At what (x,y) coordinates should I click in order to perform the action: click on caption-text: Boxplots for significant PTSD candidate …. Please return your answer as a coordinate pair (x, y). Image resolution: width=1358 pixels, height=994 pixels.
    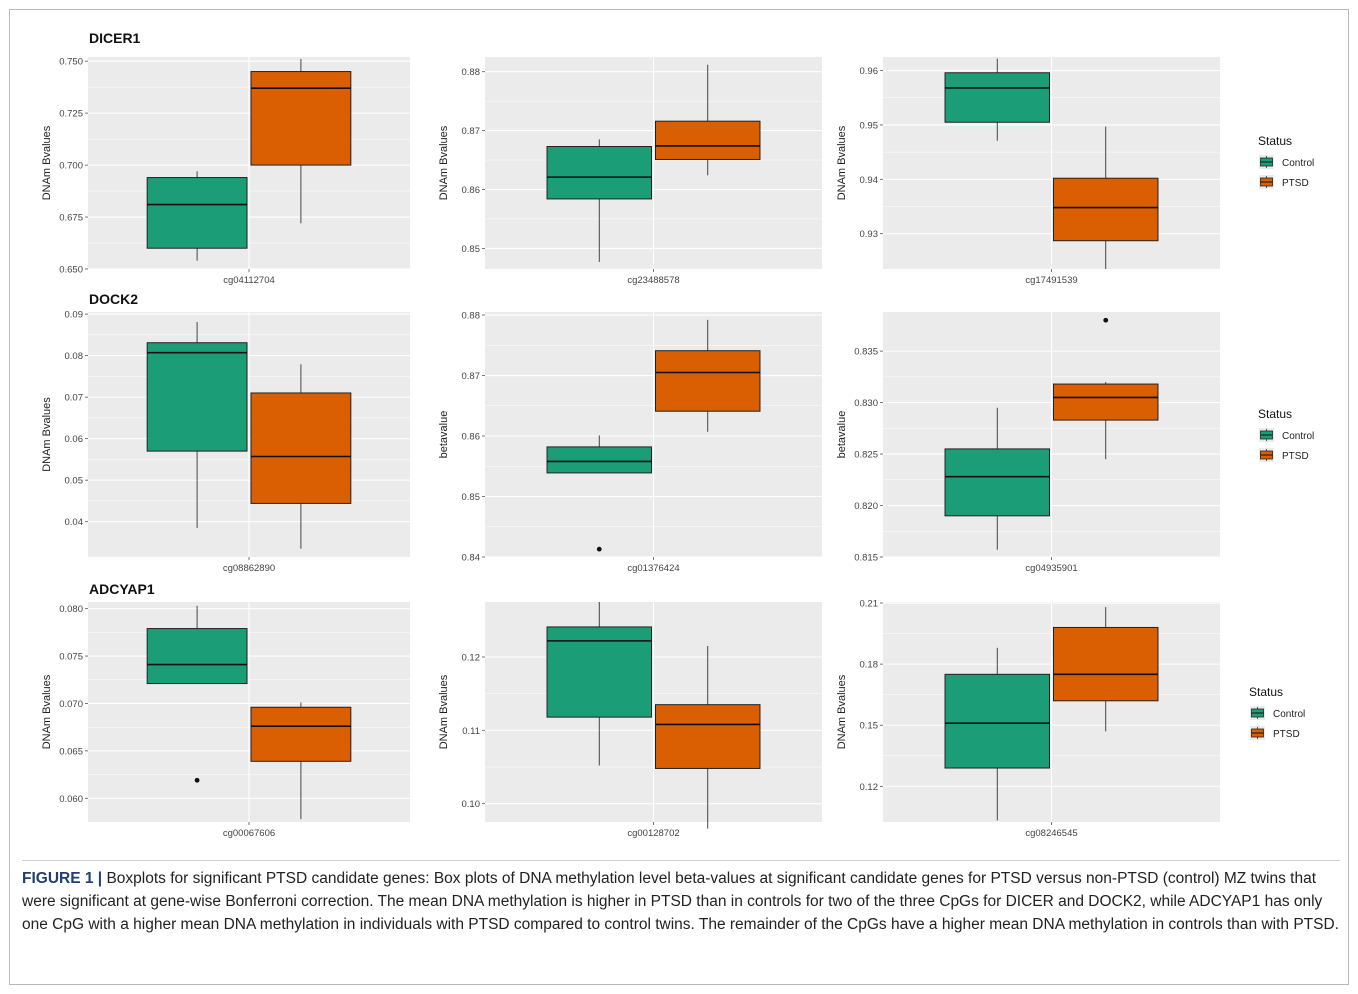
    Looking at the image, I should click on (680, 901).